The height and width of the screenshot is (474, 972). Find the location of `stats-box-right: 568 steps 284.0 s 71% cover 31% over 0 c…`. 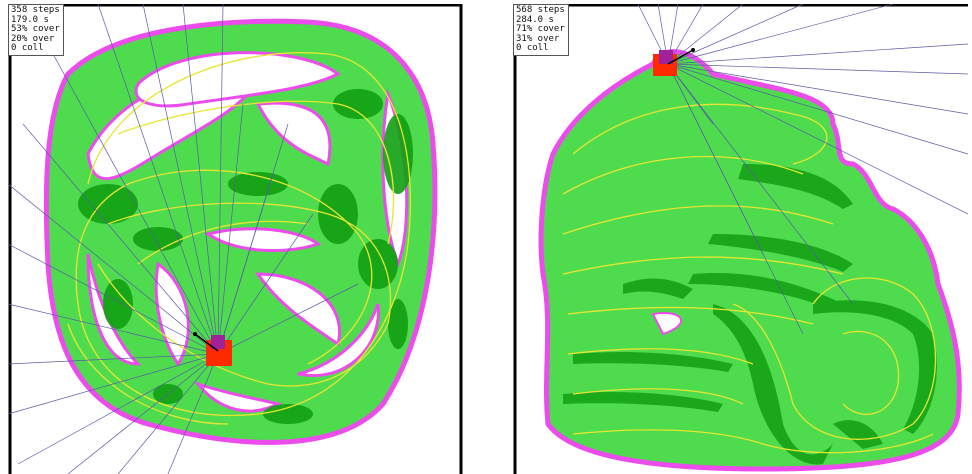

stats-box-right: 568 steps 284.0 s 71% cover 31% over 0 c… is located at coordinates (541, 30).